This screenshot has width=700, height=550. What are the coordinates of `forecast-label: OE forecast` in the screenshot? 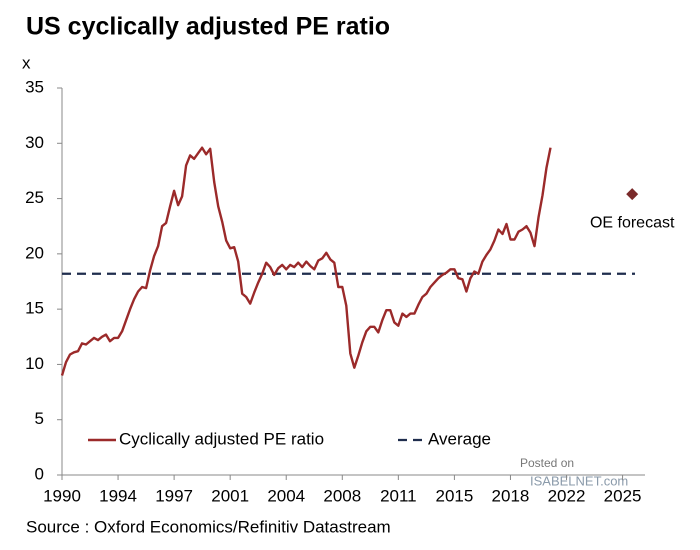 It's located at (632, 222).